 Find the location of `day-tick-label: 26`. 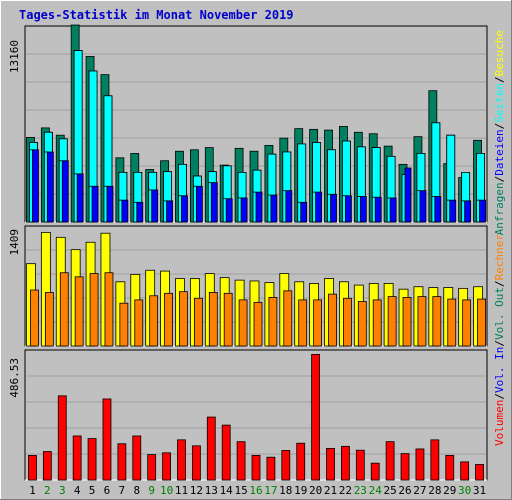

day-tick-label: 26 is located at coordinates (404, 490).